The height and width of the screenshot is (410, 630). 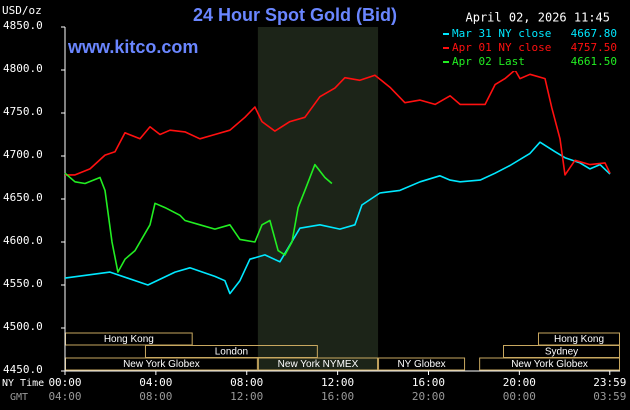 I want to click on session-label: New York NYMEX, so click(x=318, y=364).